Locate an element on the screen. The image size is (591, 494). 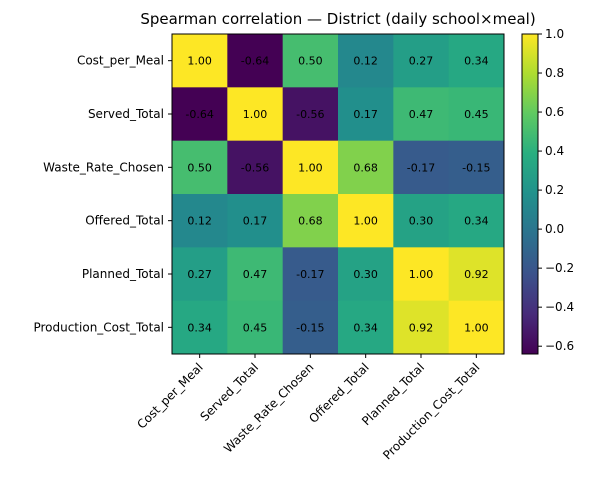
x-tick-label: Waste_Rate_Chosen is located at coordinates (268, 407).